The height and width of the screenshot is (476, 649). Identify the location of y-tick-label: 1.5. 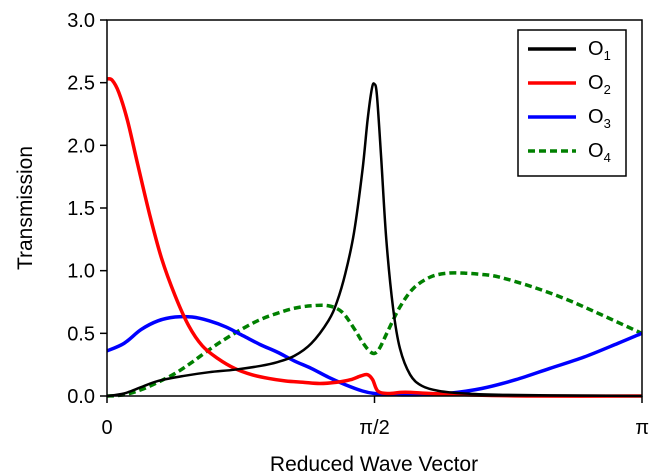
(81, 209).